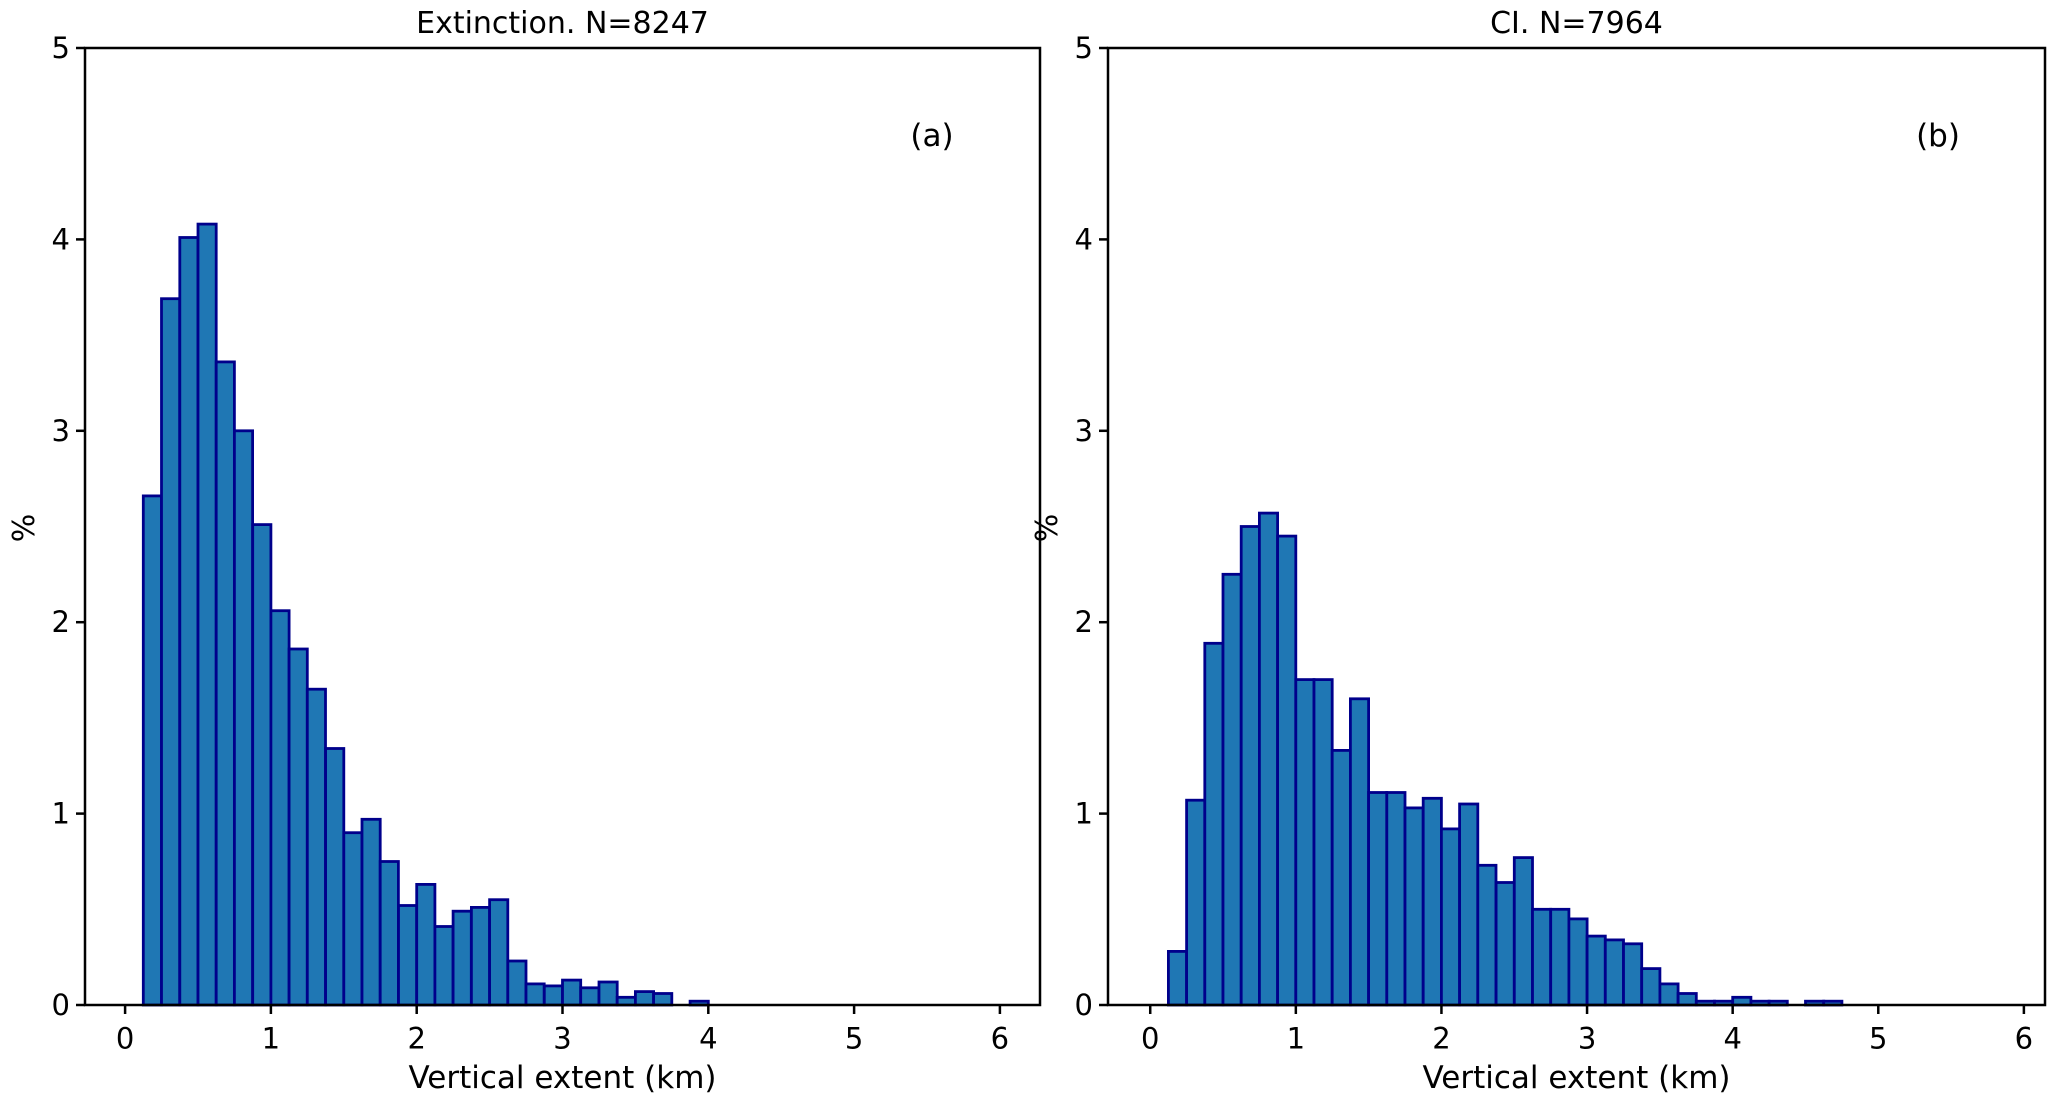  What do you see at coordinates (1047, 528) in the screenshot?
I see `panel-b-yaxis-label: %` at bounding box center [1047, 528].